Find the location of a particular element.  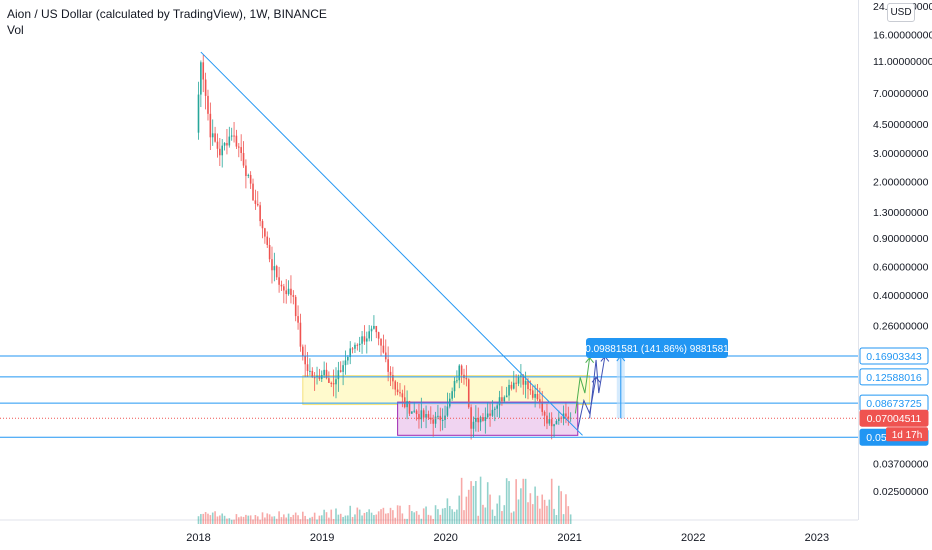

x-tick-label: 2018 is located at coordinates (198, 538).